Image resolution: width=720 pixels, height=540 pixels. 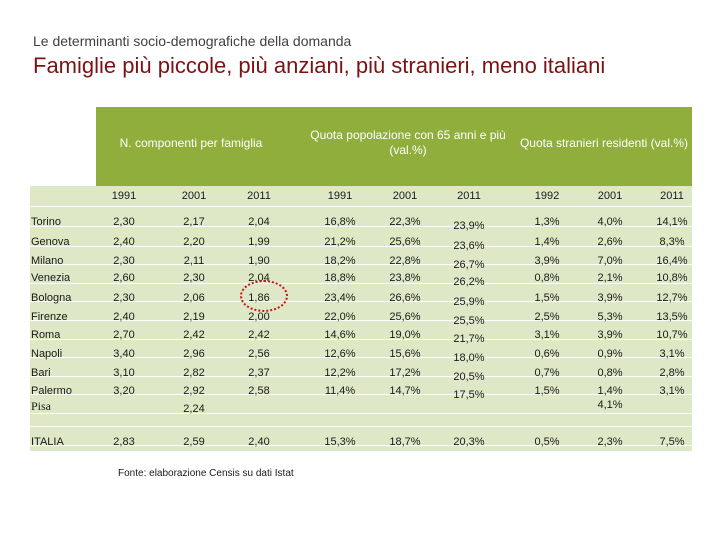 I want to click on table-cell: 13,5%, so click(x=672, y=317).